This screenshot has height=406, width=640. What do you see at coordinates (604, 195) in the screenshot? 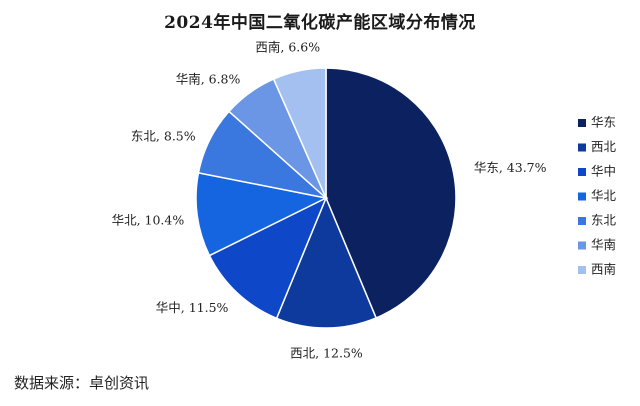
I see `legend-label-4: 华北` at bounding box center [604, 195].